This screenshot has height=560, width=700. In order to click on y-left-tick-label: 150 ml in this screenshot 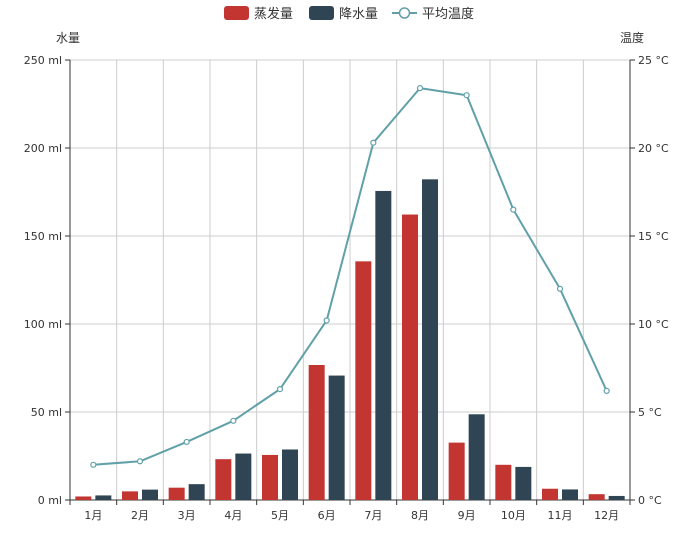, I will do `click(43, 236)`.